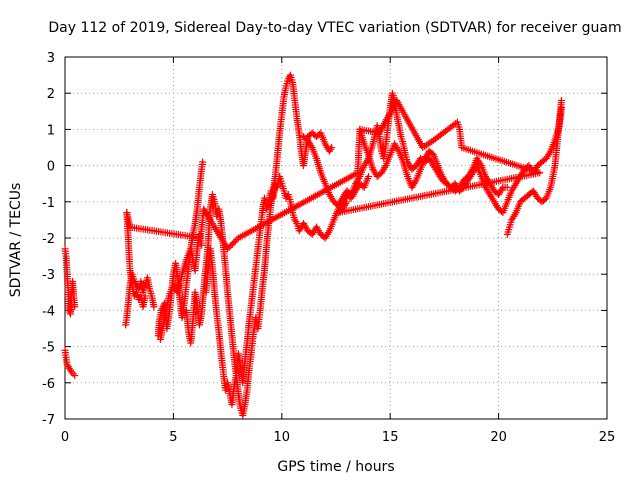 This screenshot has width=640, height=480. Describe the element at coordinates (433, 162) in the screenshot. I see `series-track-j` at that location.